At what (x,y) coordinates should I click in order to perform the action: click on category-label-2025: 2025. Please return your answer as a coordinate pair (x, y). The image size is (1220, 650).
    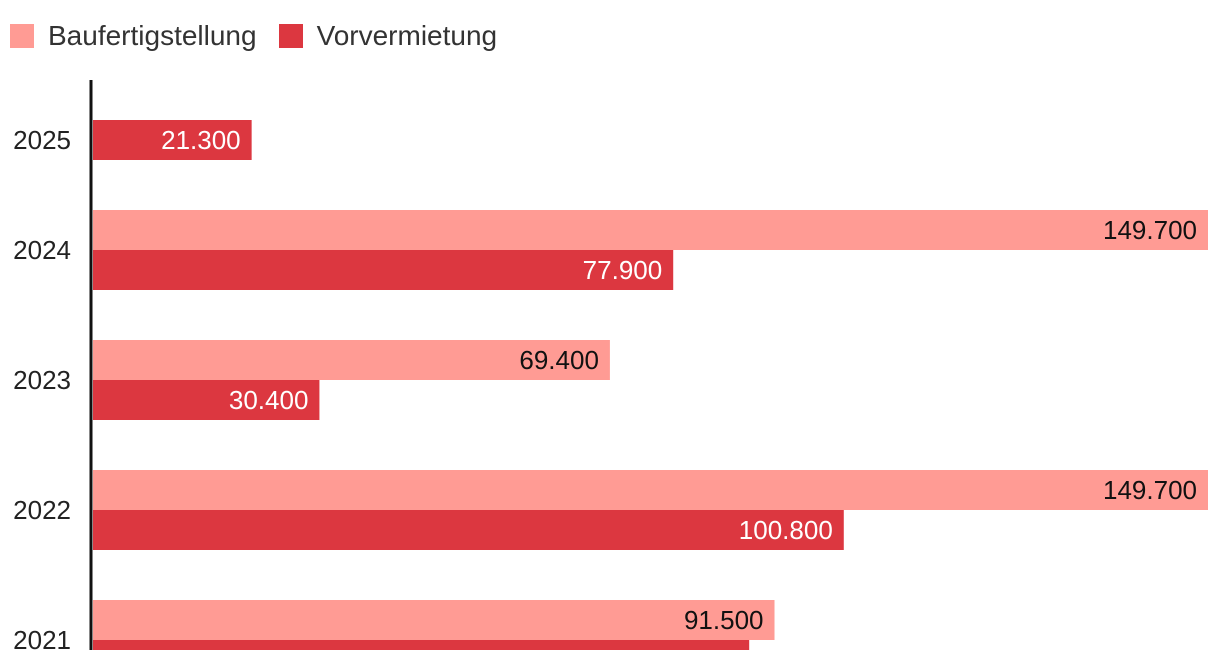
    Looking at the image, I should click on (42, 140).